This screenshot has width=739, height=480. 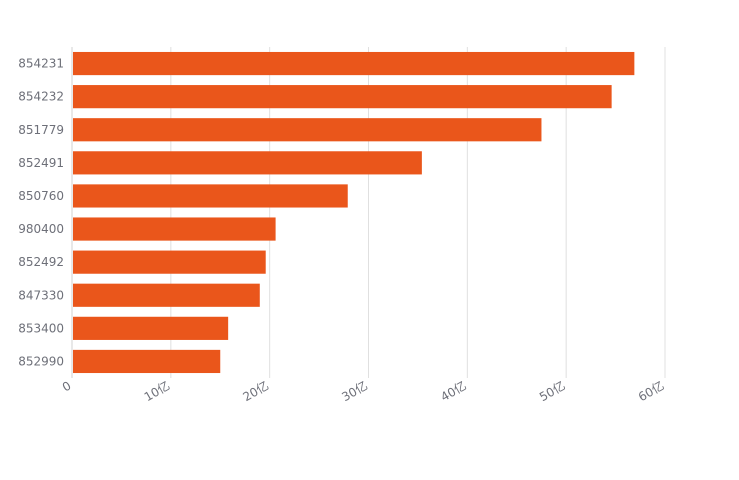 I want to click on value-tick-label-5: 50亿, so click(x=552, y=391).